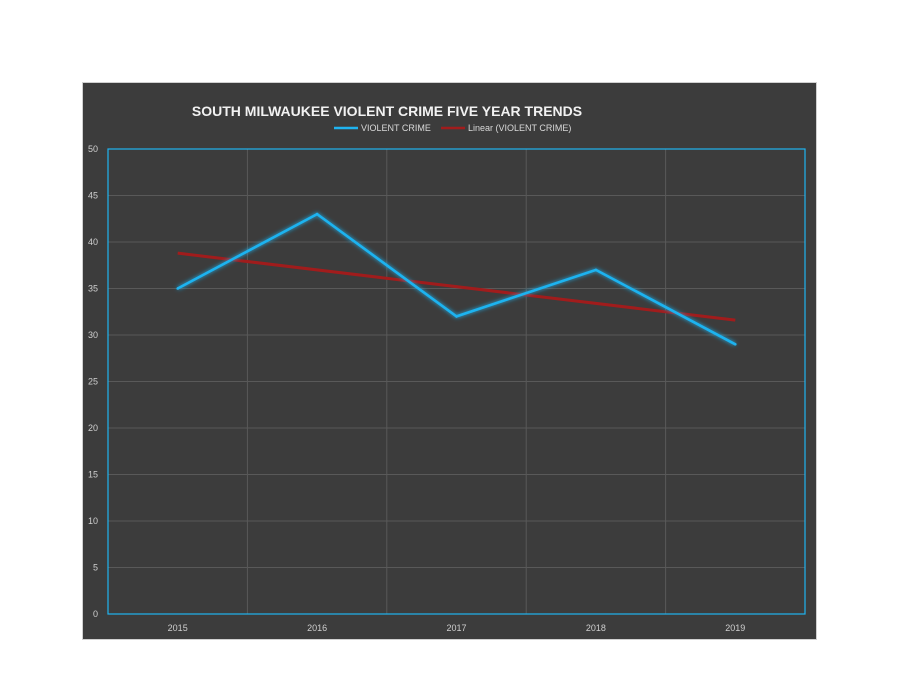 This screenshot has height=695, width=900. Describe the element at coordinates (396, 128) in the screenshot. I see `legend-label-violent-crime: VIOLENT CRIME` at that location.